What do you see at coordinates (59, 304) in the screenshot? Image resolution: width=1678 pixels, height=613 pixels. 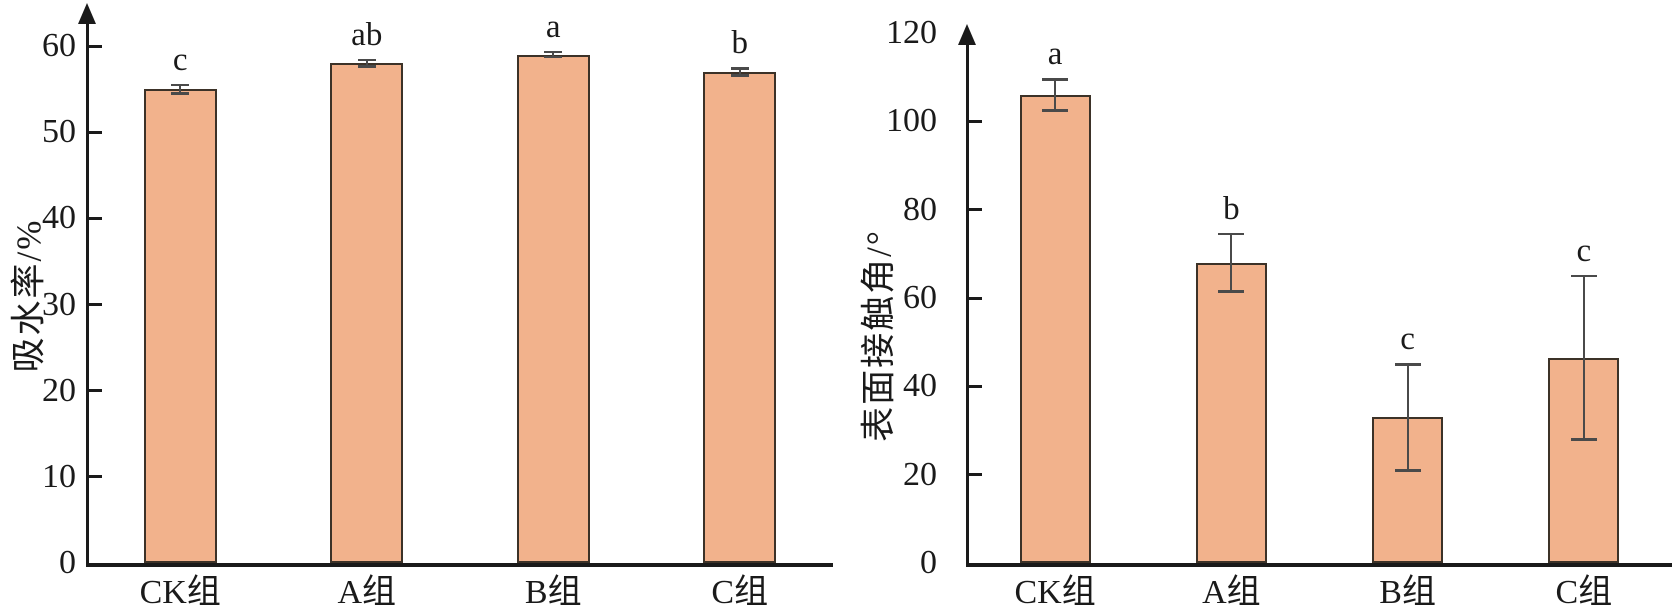 I see `y-tick-label: 30` at bounding box center [59, 304].